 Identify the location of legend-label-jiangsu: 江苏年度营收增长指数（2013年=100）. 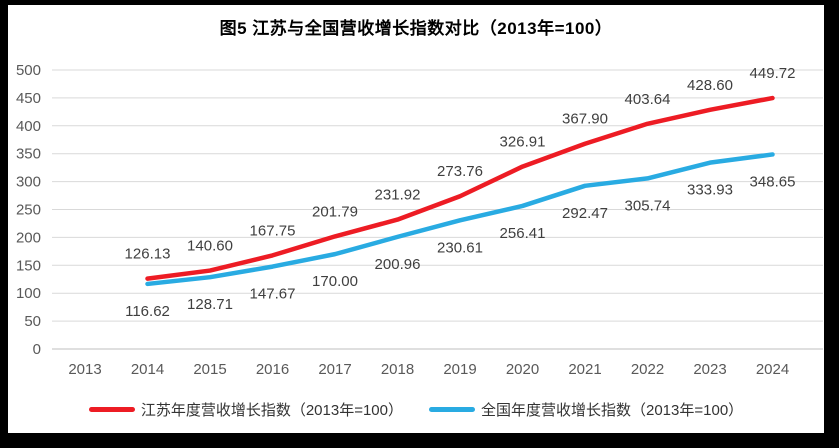
(271, 410).